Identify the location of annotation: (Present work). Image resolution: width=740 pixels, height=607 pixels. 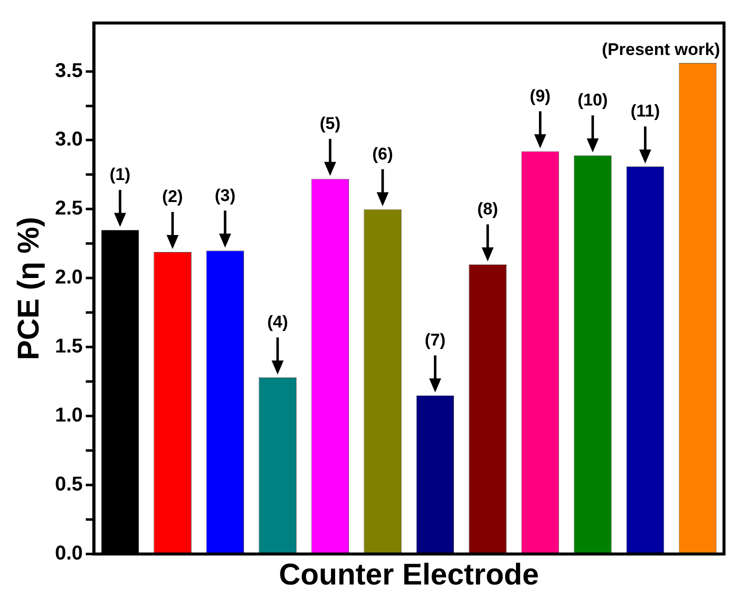
(661, 50).